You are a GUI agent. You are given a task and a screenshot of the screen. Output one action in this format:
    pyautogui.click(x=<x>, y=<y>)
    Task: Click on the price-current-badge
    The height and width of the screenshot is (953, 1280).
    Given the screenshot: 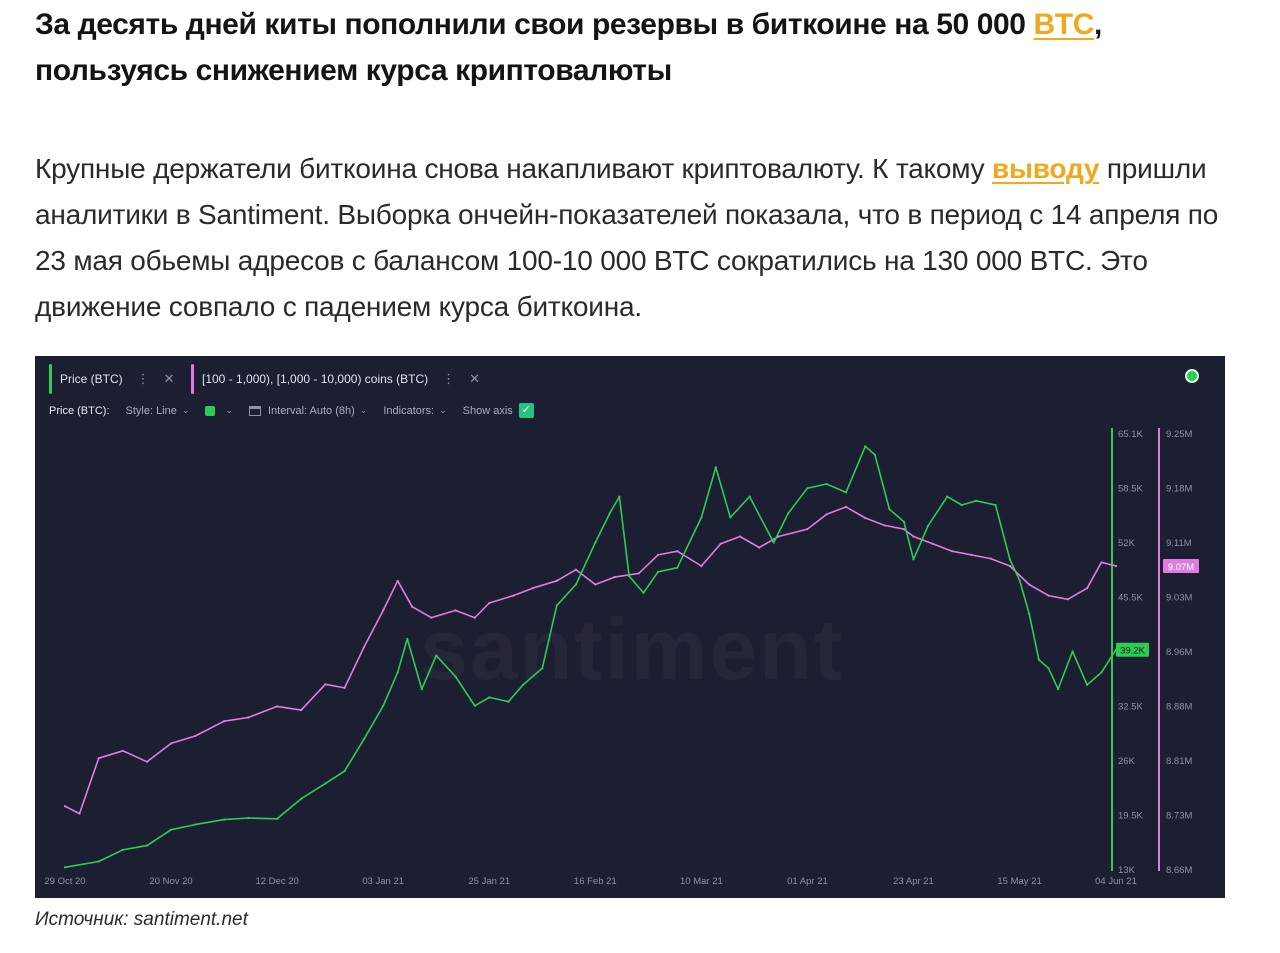 What is the action you would take?
    pyautogui.click(x=1132, y=649)
    